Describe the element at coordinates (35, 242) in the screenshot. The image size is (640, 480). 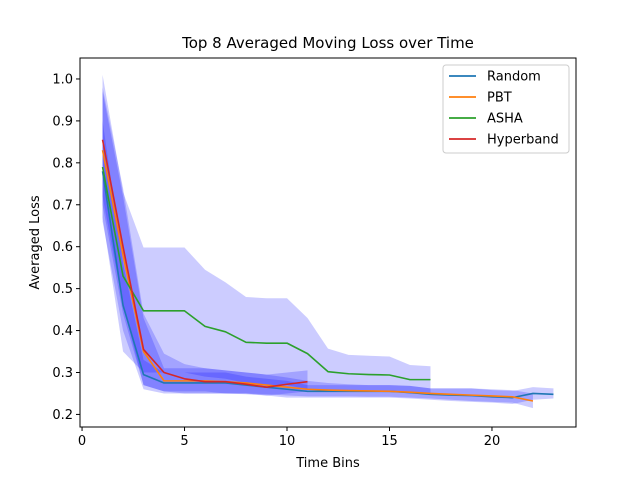
I see `y-axis-title: Averaged Loss` at that location.